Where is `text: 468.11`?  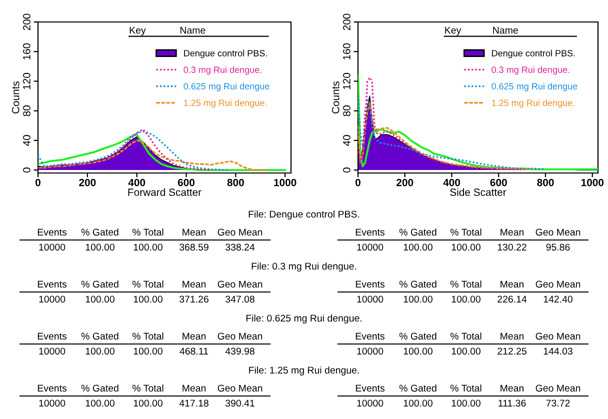 text: 468.11 is located at coordinates (194, 351).